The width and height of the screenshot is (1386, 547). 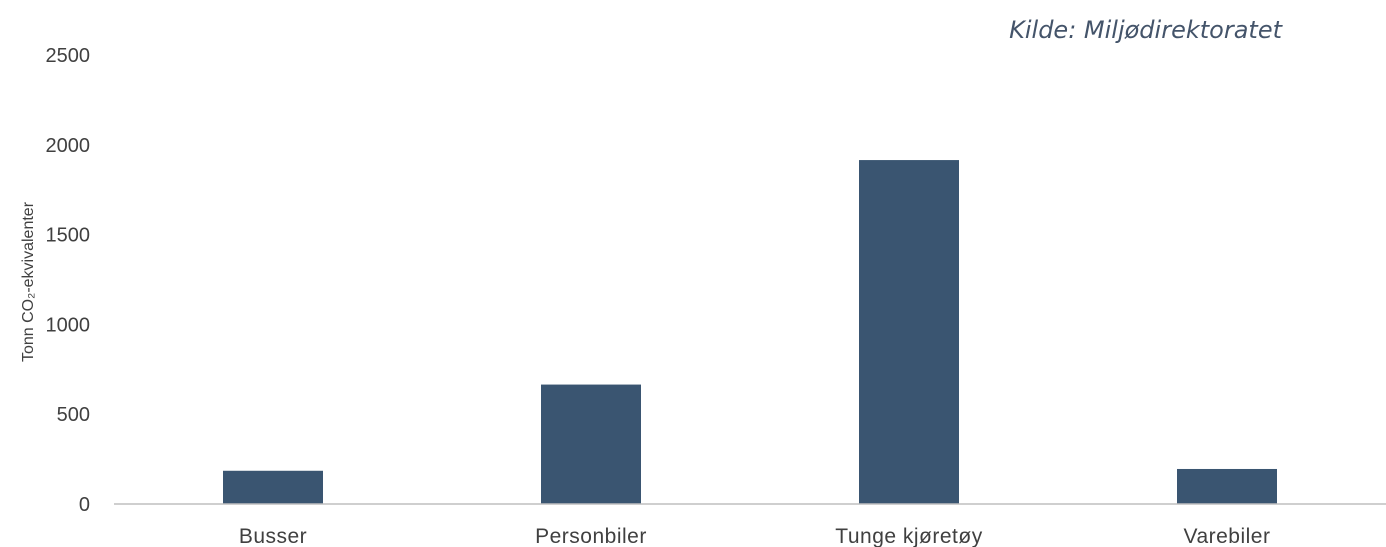 I want to click on x-category-label: Varebiler, so click(x=1227, y=536).